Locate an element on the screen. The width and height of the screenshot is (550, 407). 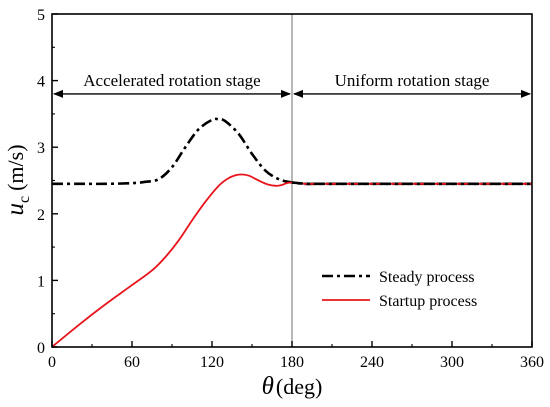
legend: Steady process Startup process is located at coordinates (399, 289).